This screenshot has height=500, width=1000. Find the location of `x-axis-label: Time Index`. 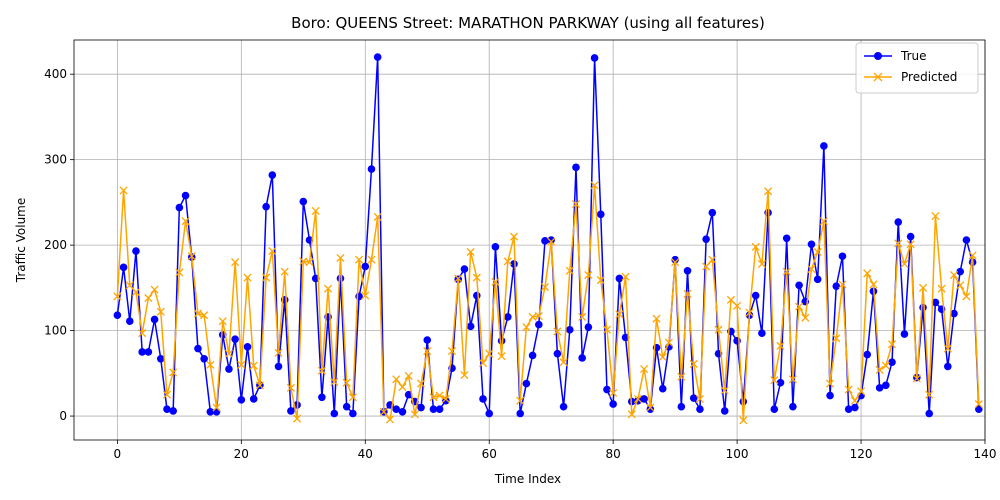

x-axis-label: Time Index is located at coordinates (527, 479).